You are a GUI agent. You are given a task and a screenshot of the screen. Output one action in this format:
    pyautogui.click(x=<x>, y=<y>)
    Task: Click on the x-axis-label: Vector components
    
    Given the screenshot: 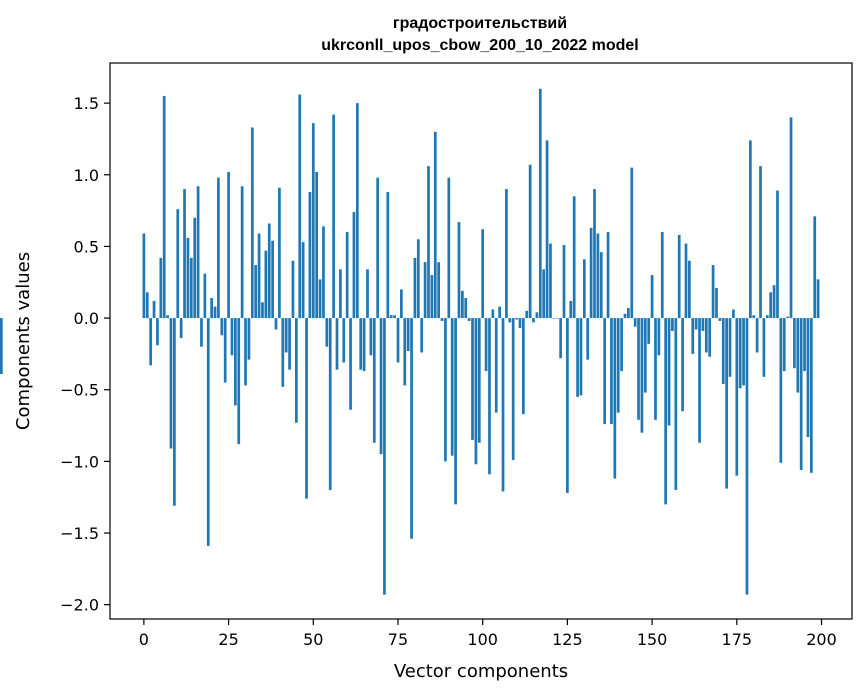 What is the action you would take?
    pyautogui.click(x=481, y=671)
    